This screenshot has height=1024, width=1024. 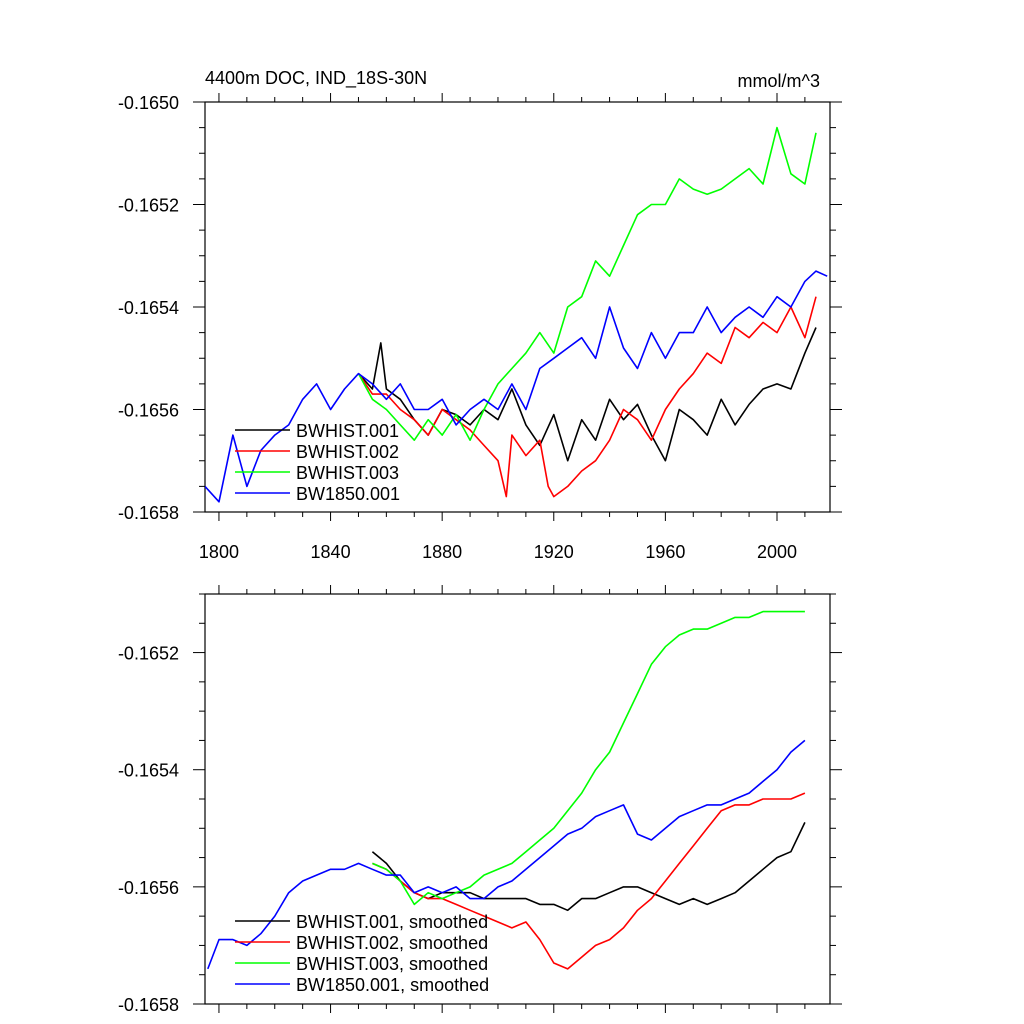 I want to click on units-label: mmol/m^3, so click(x=779, y=81).